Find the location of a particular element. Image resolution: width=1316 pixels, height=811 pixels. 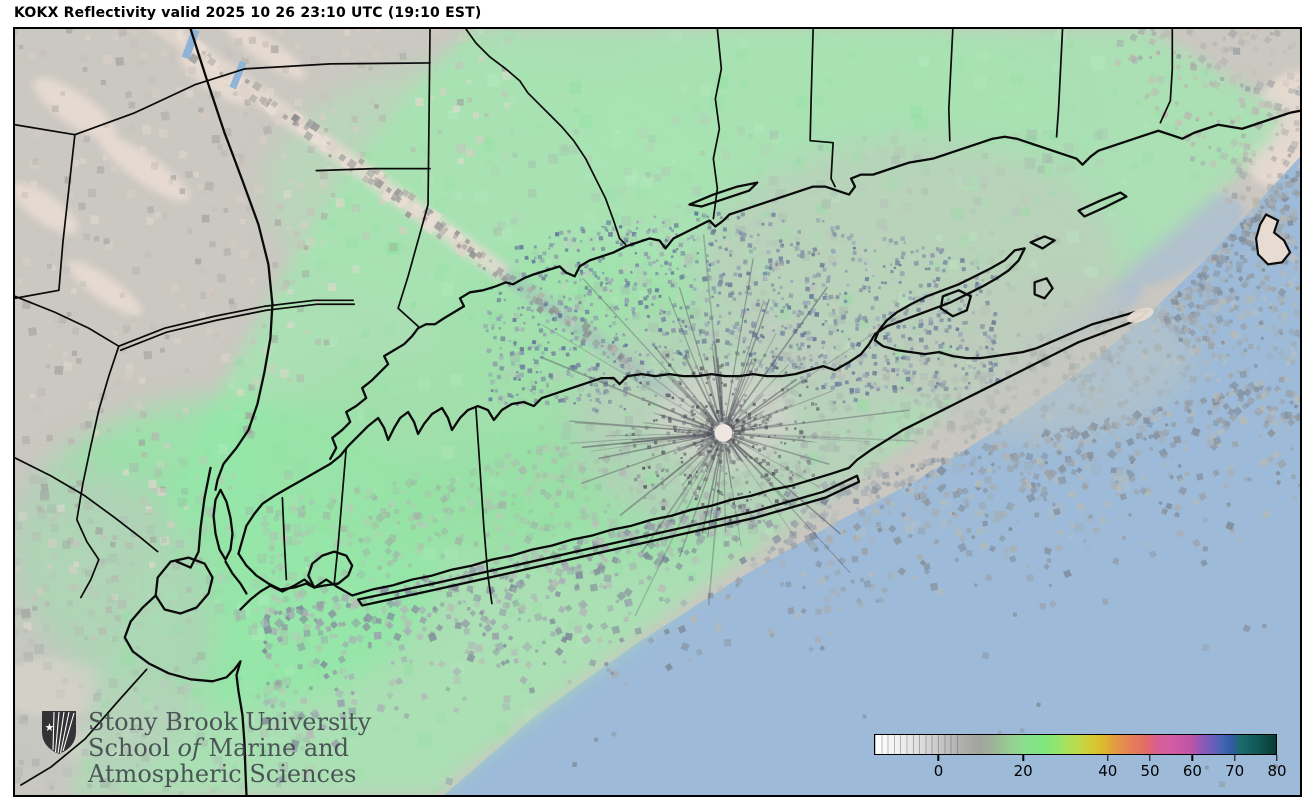

reflectivity-colorbar: 0 20 40 50 60 70 80 is located at coordinates (1080, 761).